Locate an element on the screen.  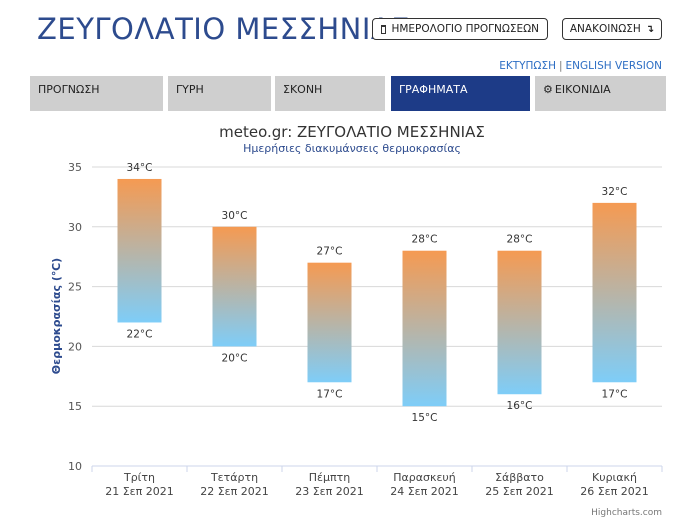
highcharts-credit: Highcharts.com is located at coordinates (626, 513).